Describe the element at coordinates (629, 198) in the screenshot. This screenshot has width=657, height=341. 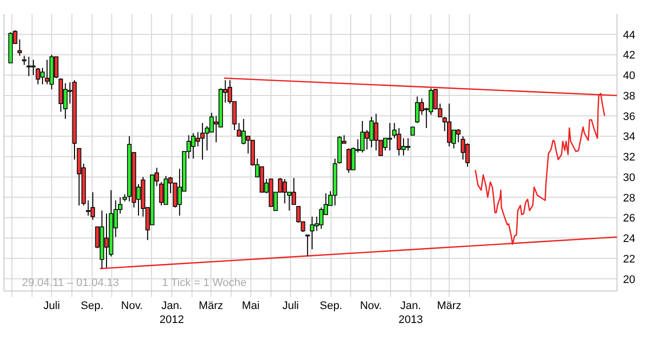
I see `y-tick-label: 28` at that location.